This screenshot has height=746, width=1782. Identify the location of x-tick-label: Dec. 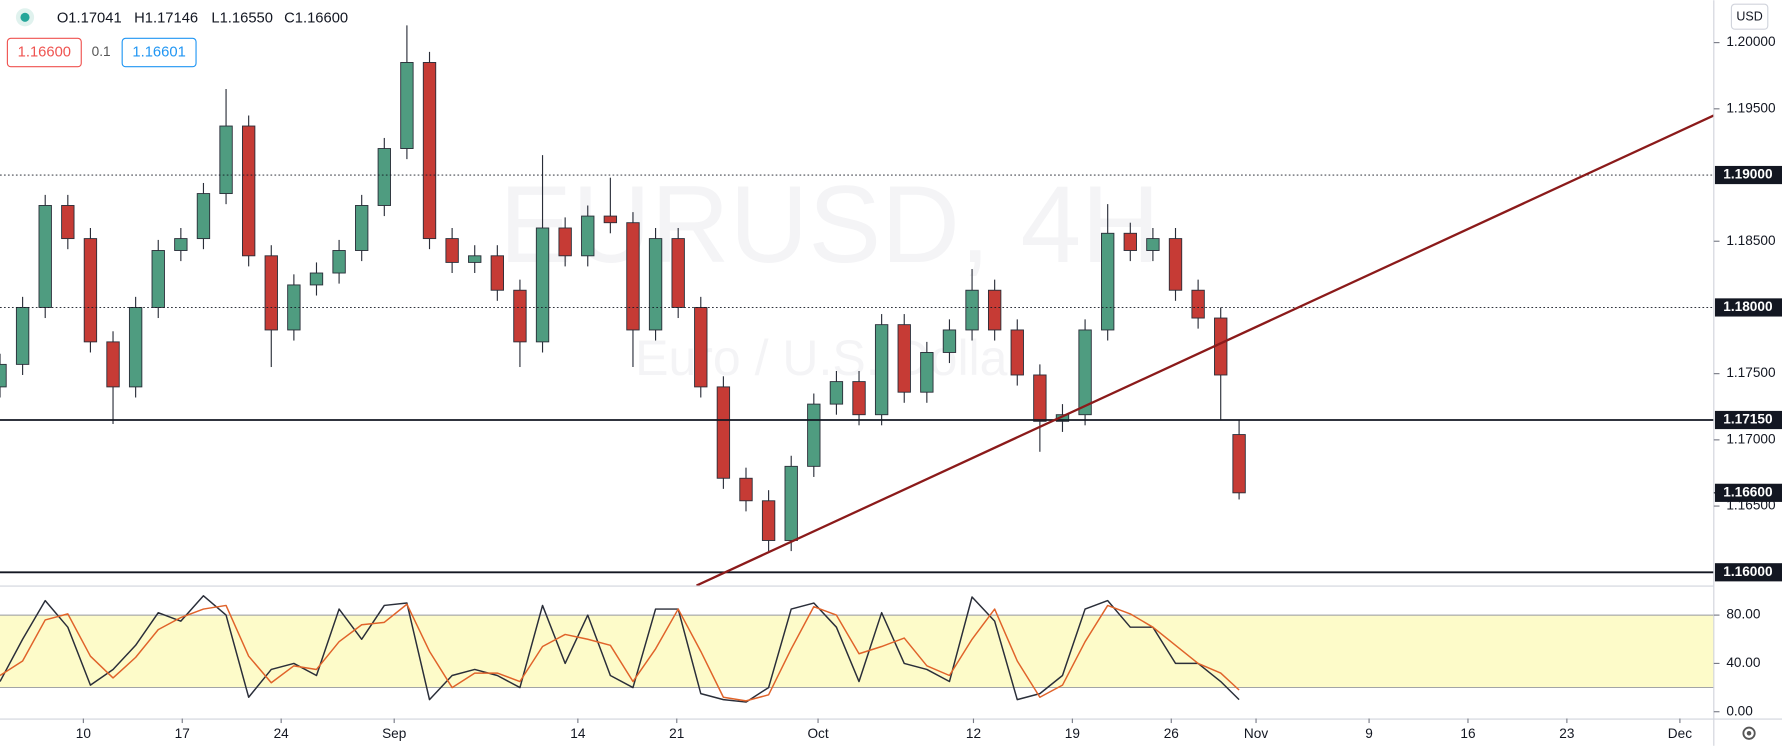
(1680, 733).